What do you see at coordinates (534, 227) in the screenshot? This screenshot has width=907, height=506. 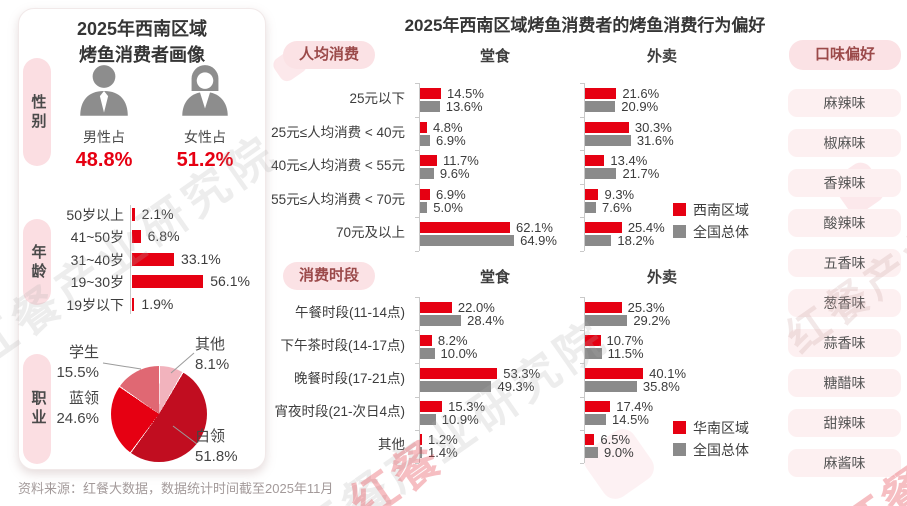 I see `series-bar-value: 62.1%` at bounding box center [534, 227].